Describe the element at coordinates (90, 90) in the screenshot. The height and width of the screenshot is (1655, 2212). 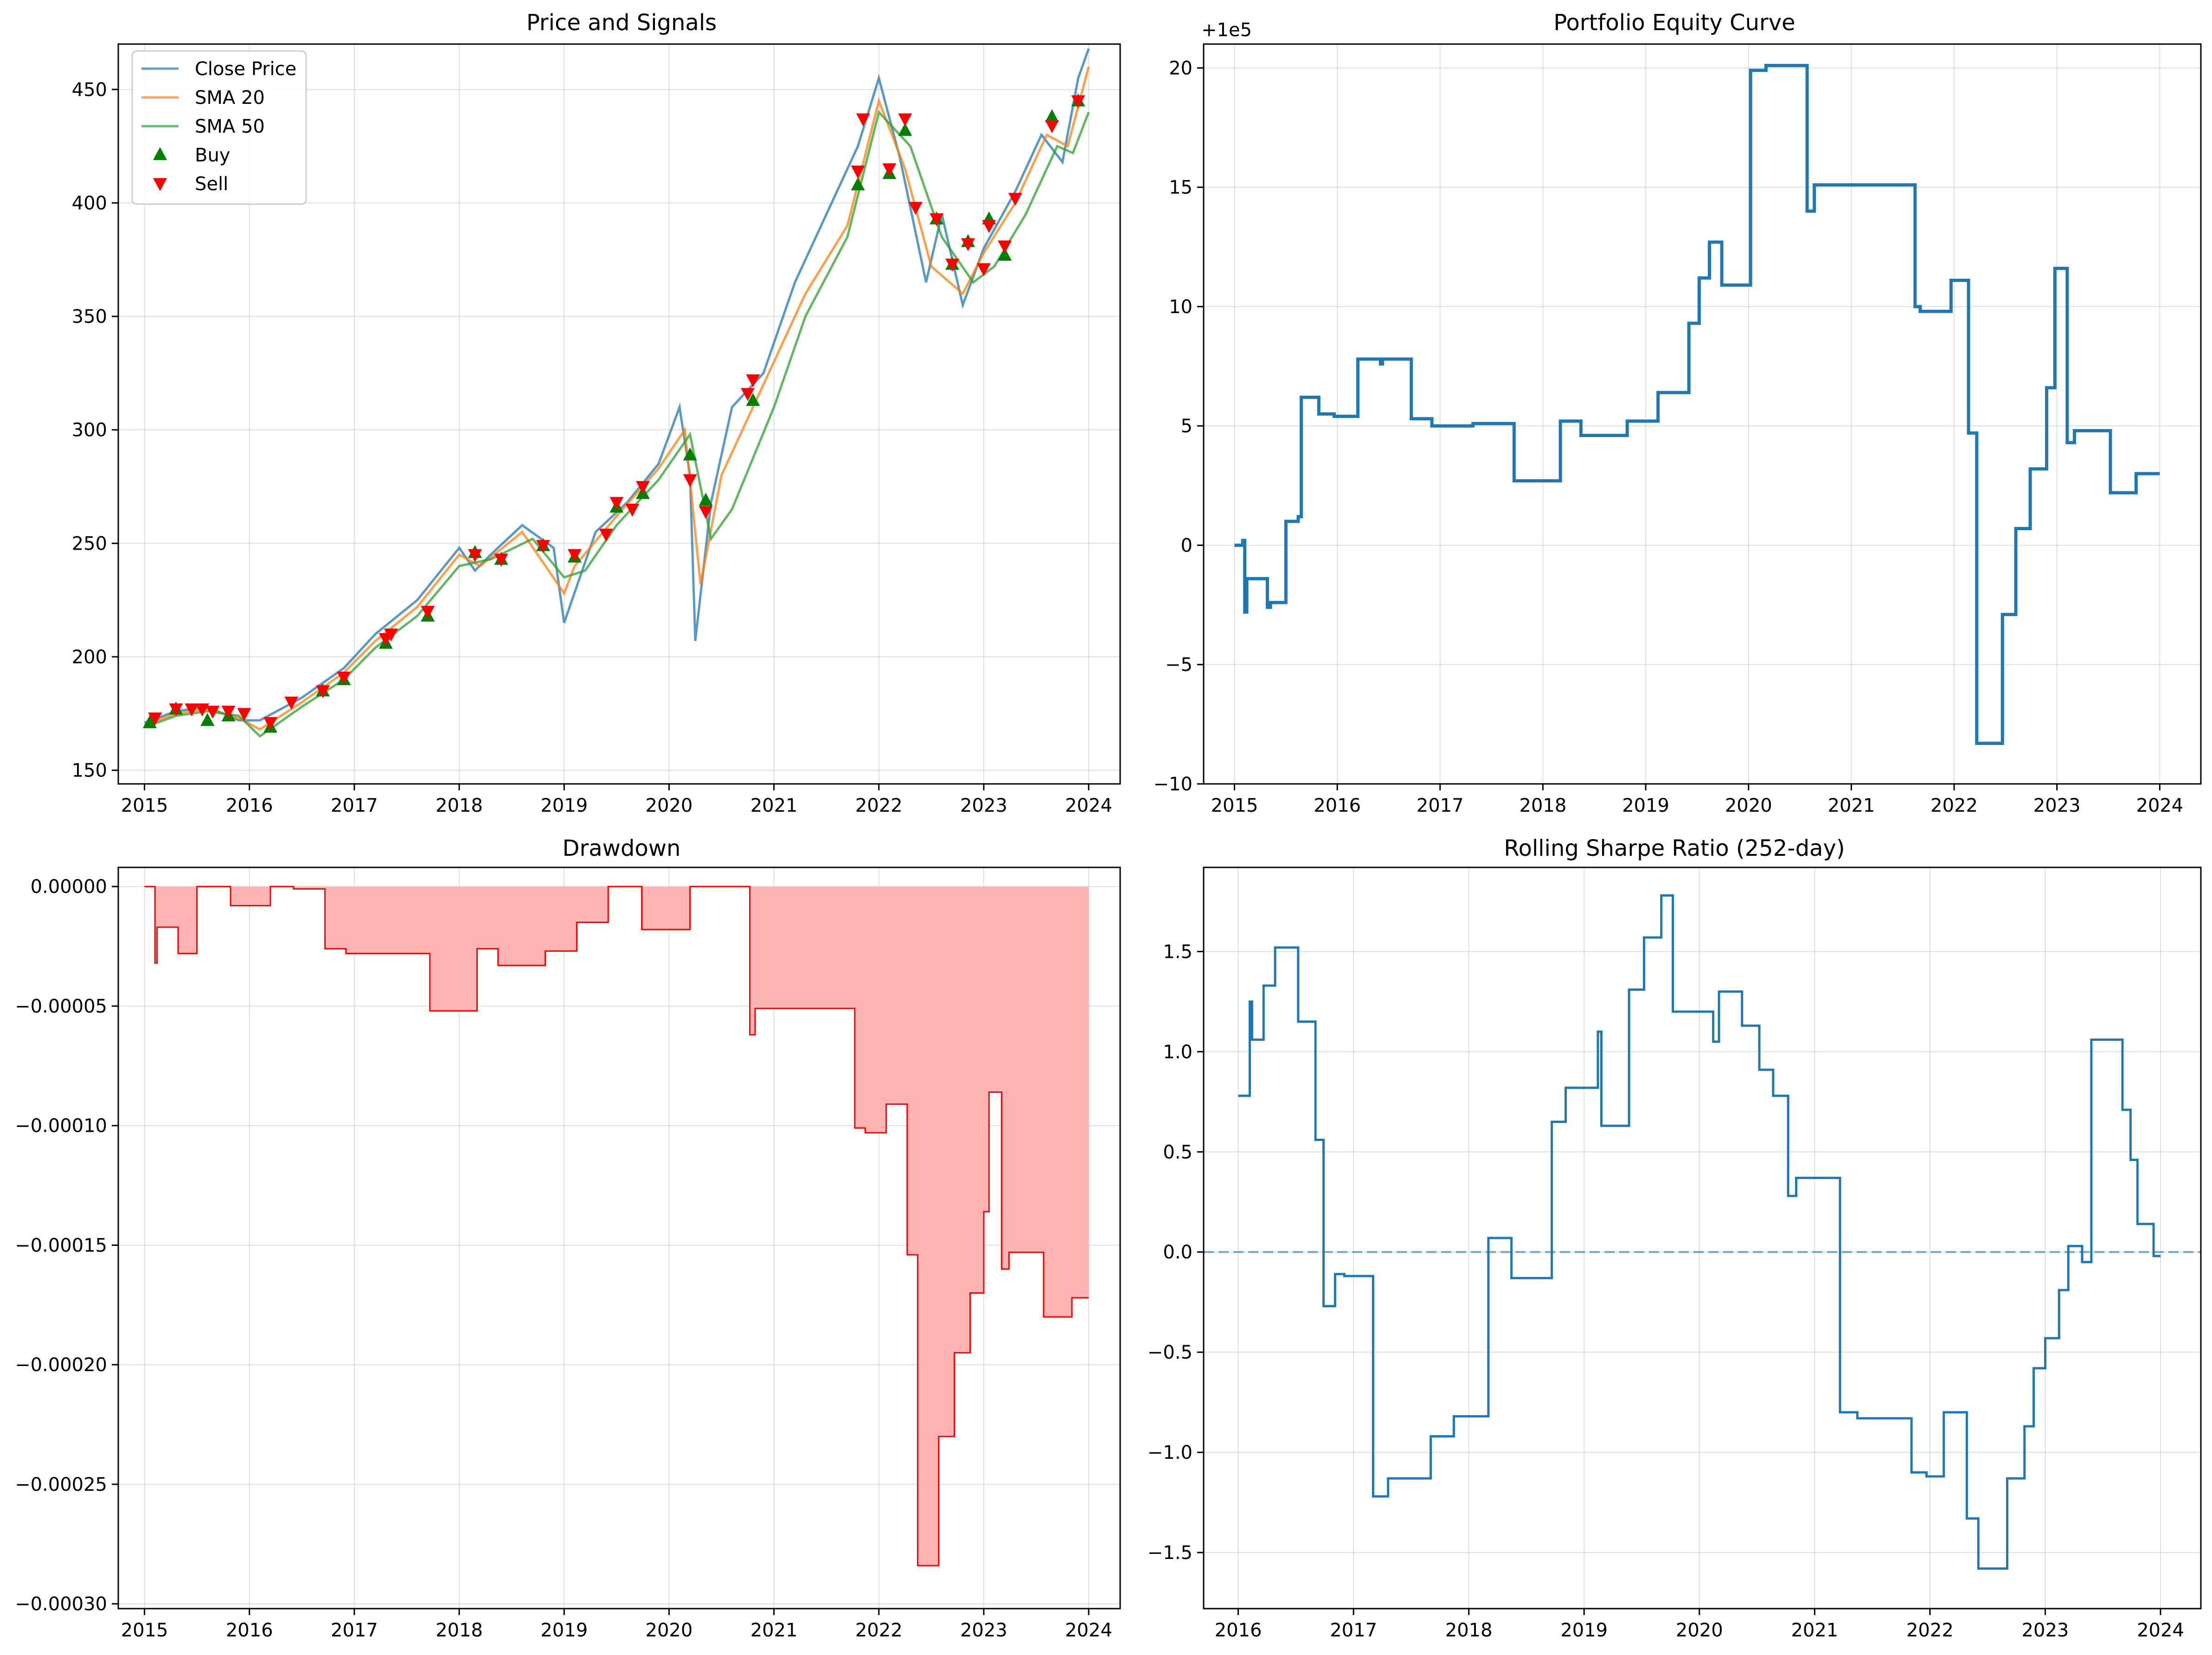
I see `y-tick-label: 450` at that location.